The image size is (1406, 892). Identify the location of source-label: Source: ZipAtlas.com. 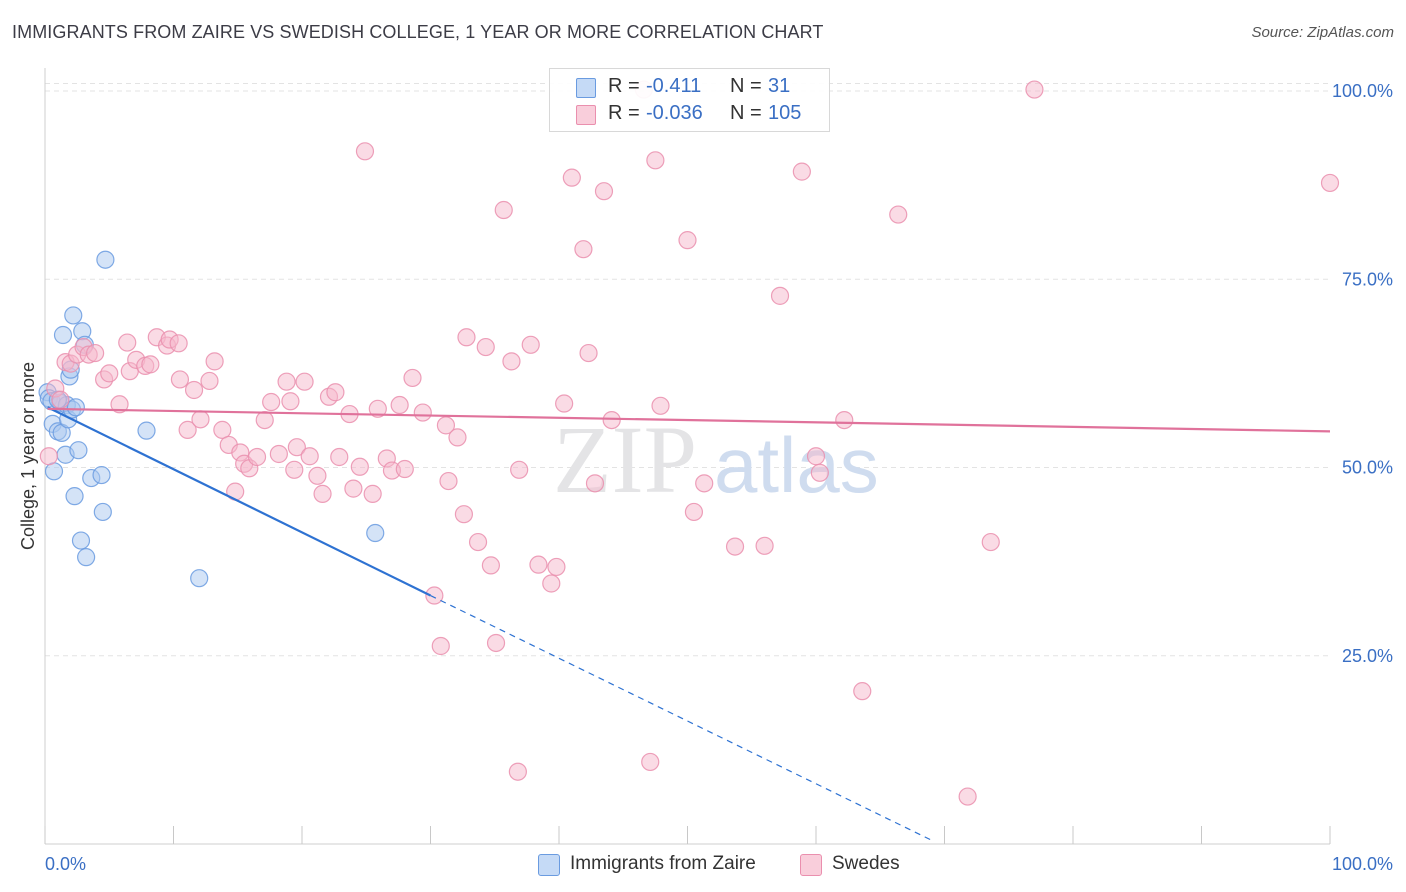
(1322, 32).